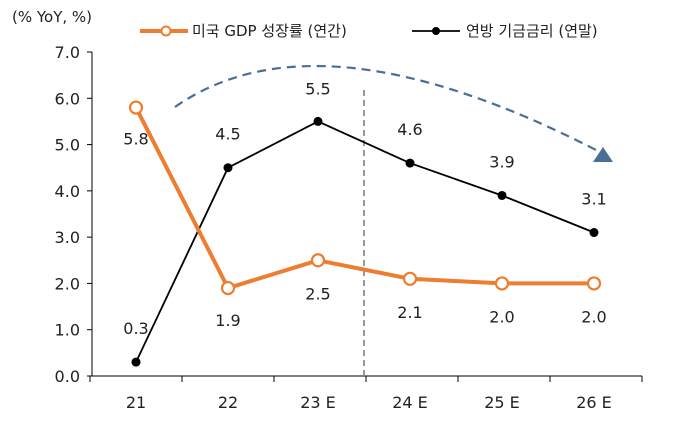 This screenshot has height=422, width=678. Describe the element at coordinates (67, 330) in the screenshot. I see `y-tick-label: 1.0` at that location.